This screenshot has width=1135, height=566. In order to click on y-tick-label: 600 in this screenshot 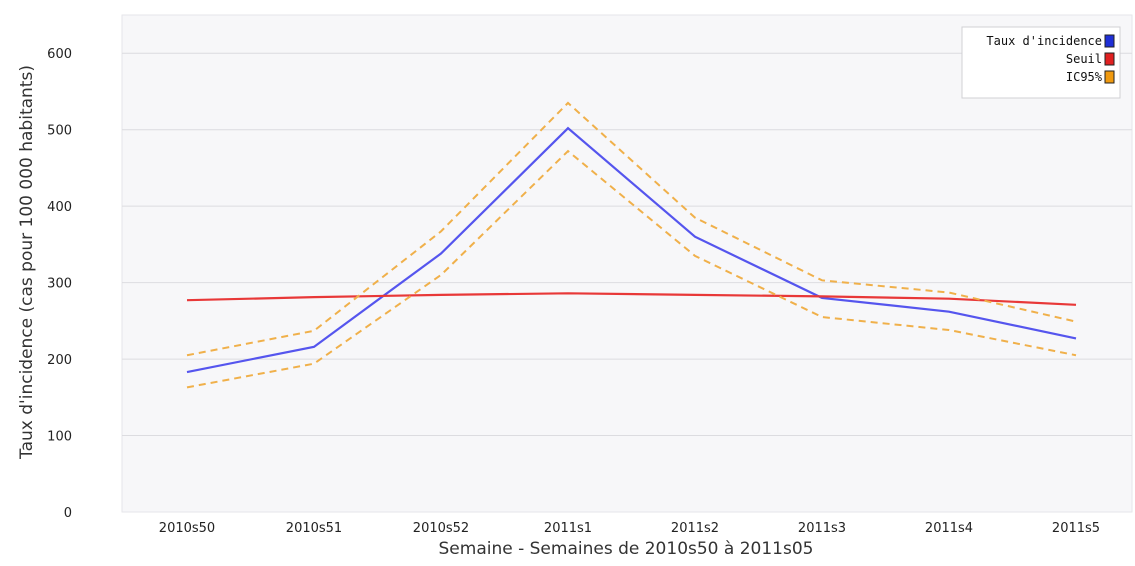, I will do `click(59, 54)`.